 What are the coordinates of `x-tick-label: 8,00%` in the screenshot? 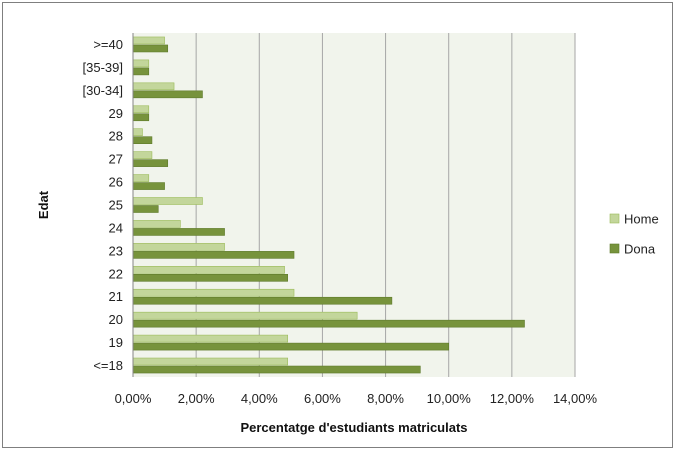 It's located at (385, 398).